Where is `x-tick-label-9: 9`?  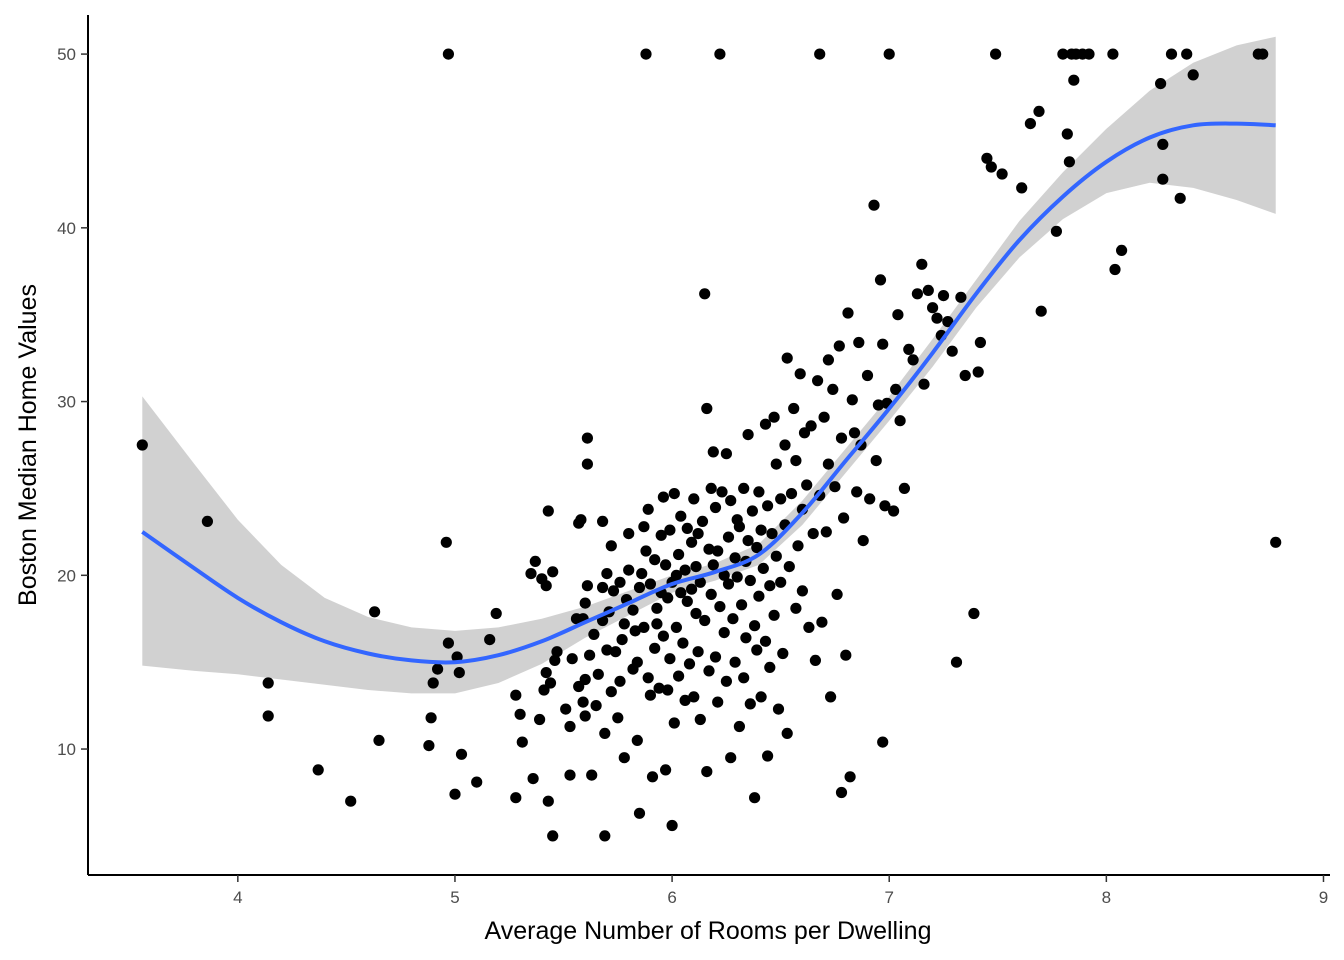 x-tick-label-9: 9 is located at coordinates (1323, 897).